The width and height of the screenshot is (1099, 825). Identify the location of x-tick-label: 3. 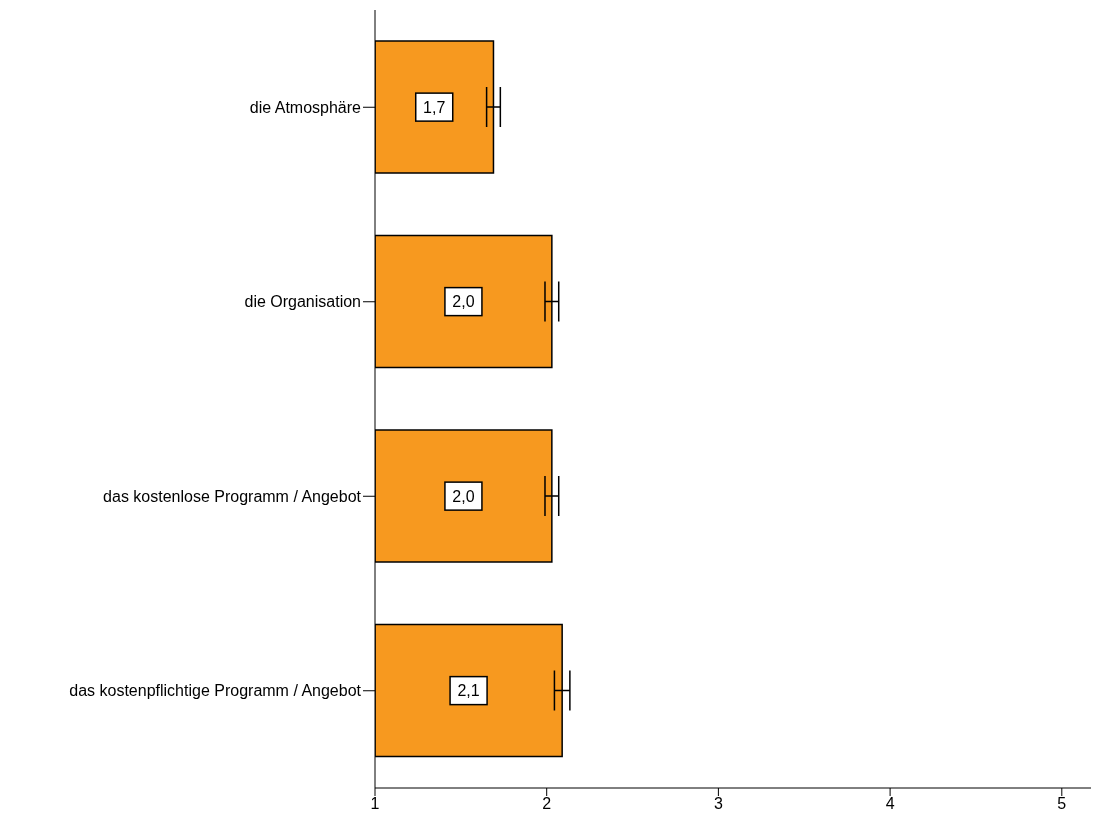
(718, 804).